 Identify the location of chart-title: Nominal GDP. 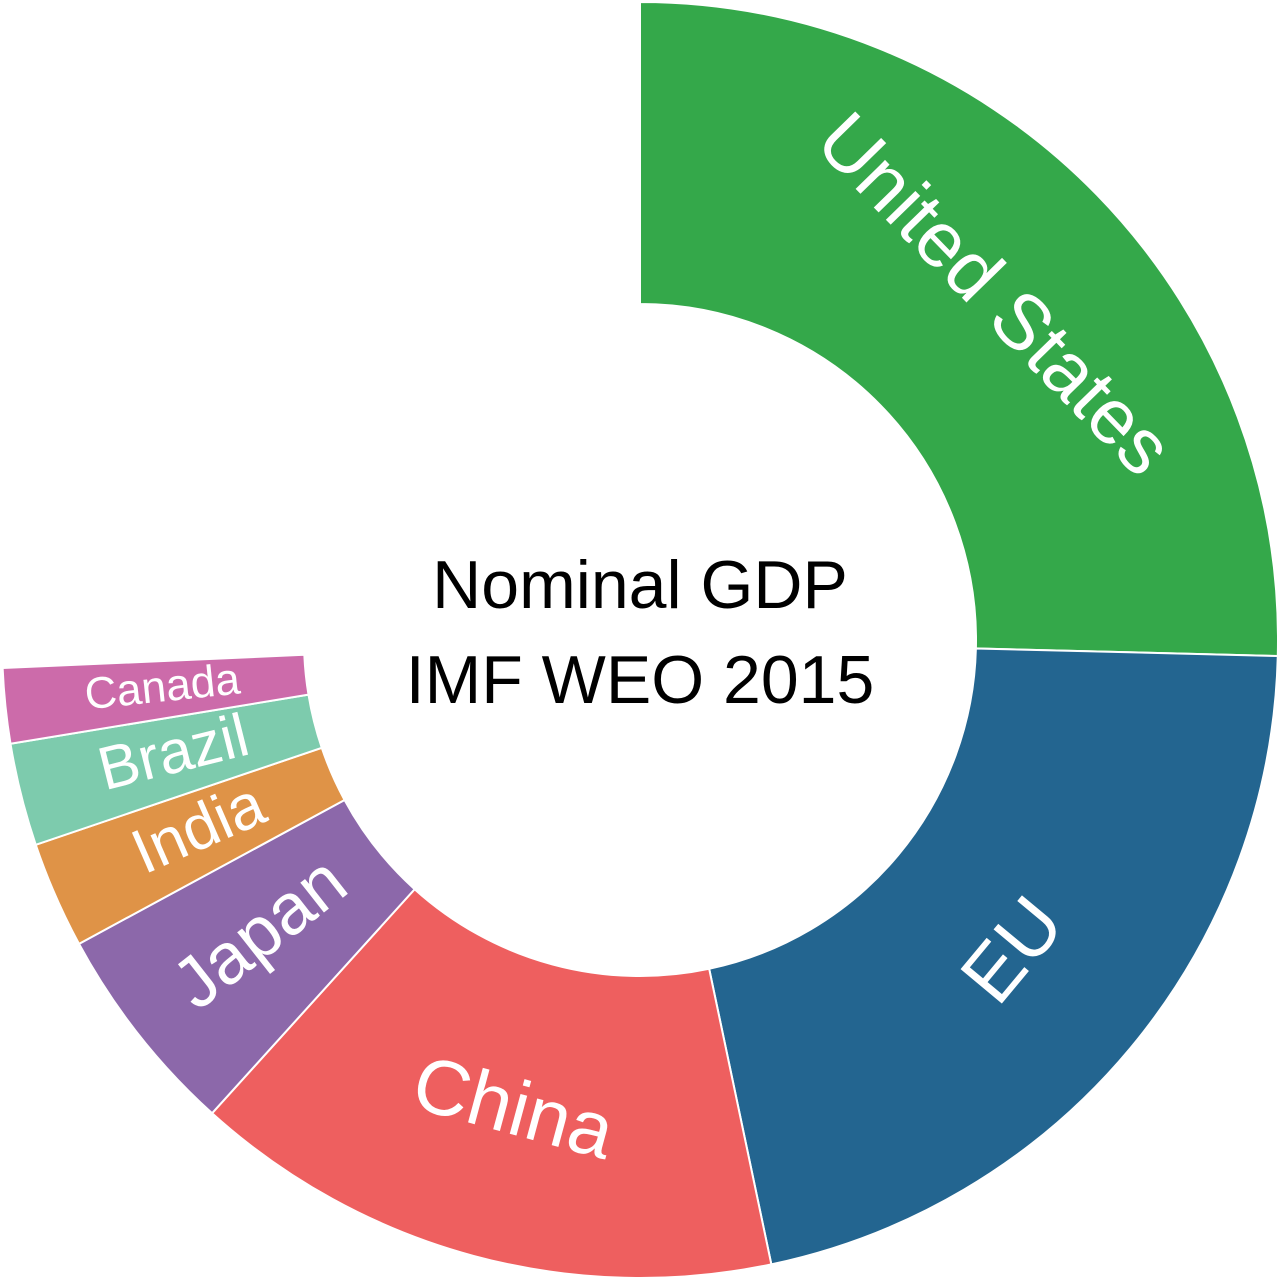
(640, 585).